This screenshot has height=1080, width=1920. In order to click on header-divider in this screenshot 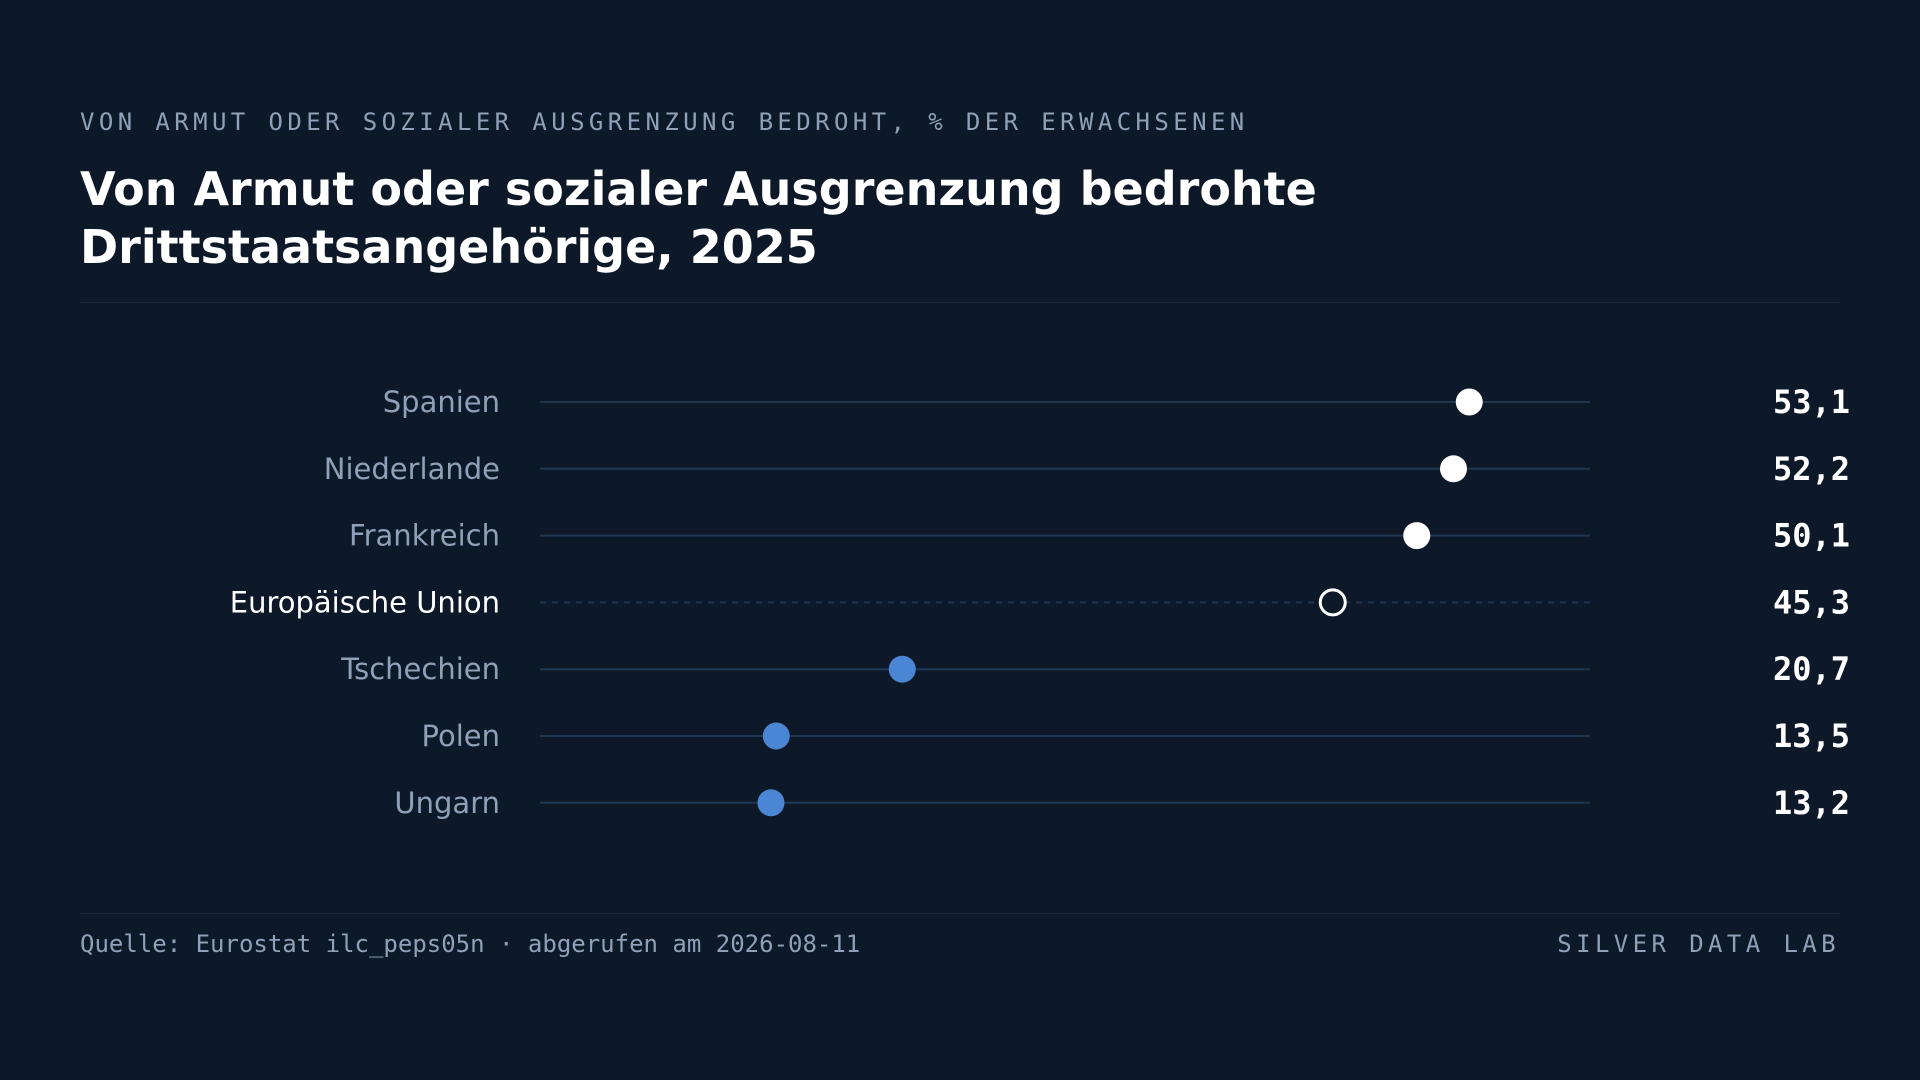, I will do `click(960, 302)`.